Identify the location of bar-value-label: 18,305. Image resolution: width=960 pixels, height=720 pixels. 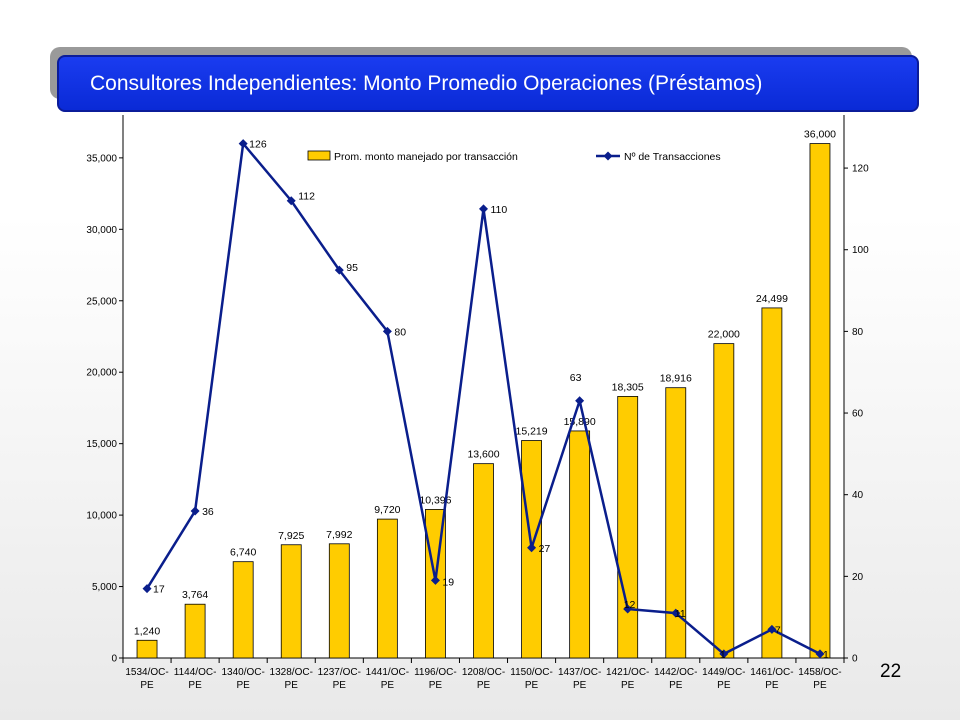
(628, 387).